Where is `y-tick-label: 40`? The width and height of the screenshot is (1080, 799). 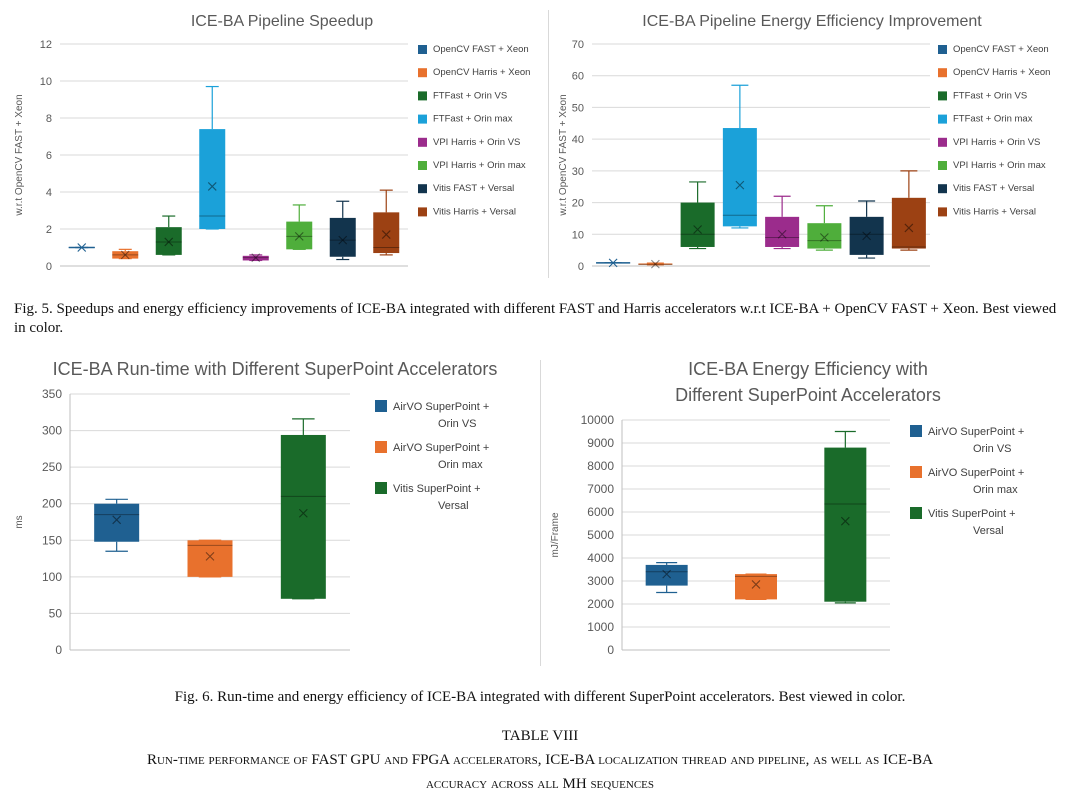 y-tick-label: 40 is located at coordinates (578, 140).